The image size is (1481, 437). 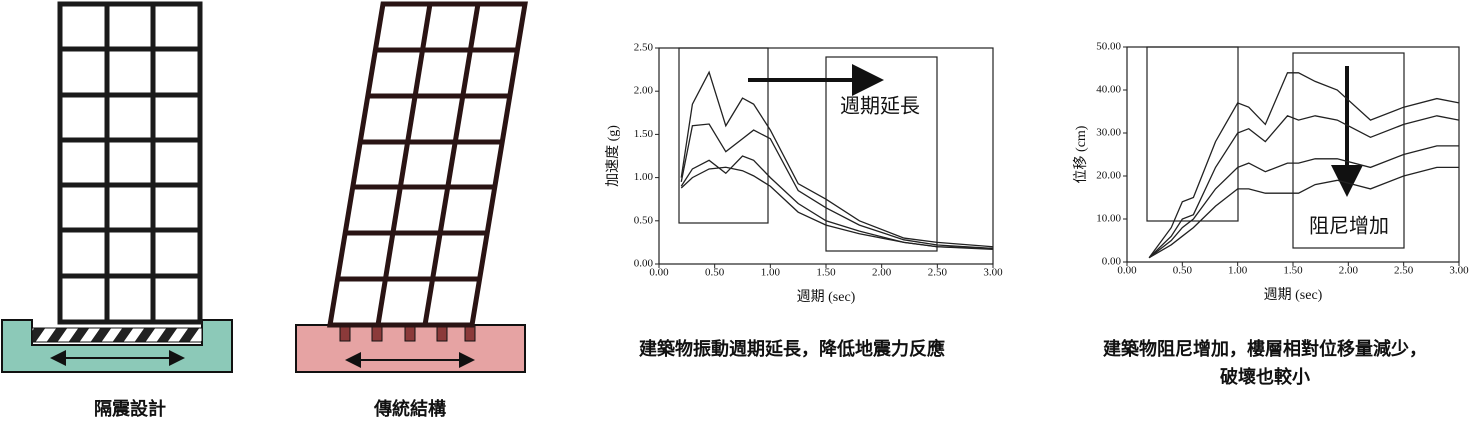 What do you see at coordinates (644, 220) in the screenshot?
I see `y-tick-label: 0.50` at bounding box center [644, 220].